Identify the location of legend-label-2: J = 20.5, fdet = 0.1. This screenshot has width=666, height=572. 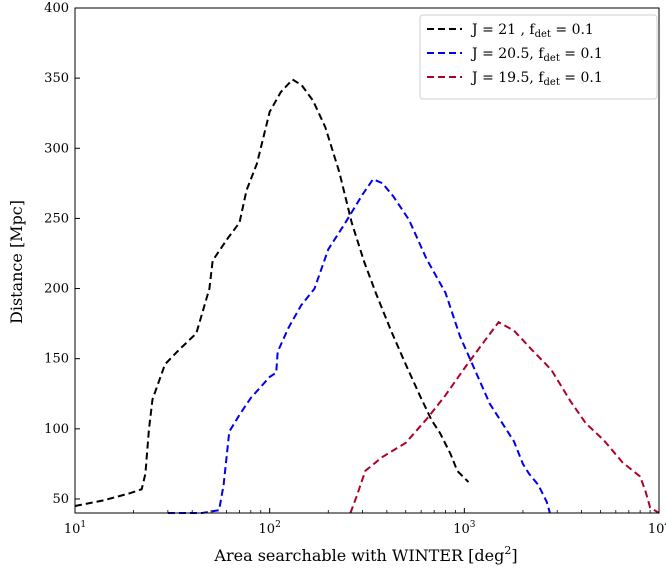
(536, 55).